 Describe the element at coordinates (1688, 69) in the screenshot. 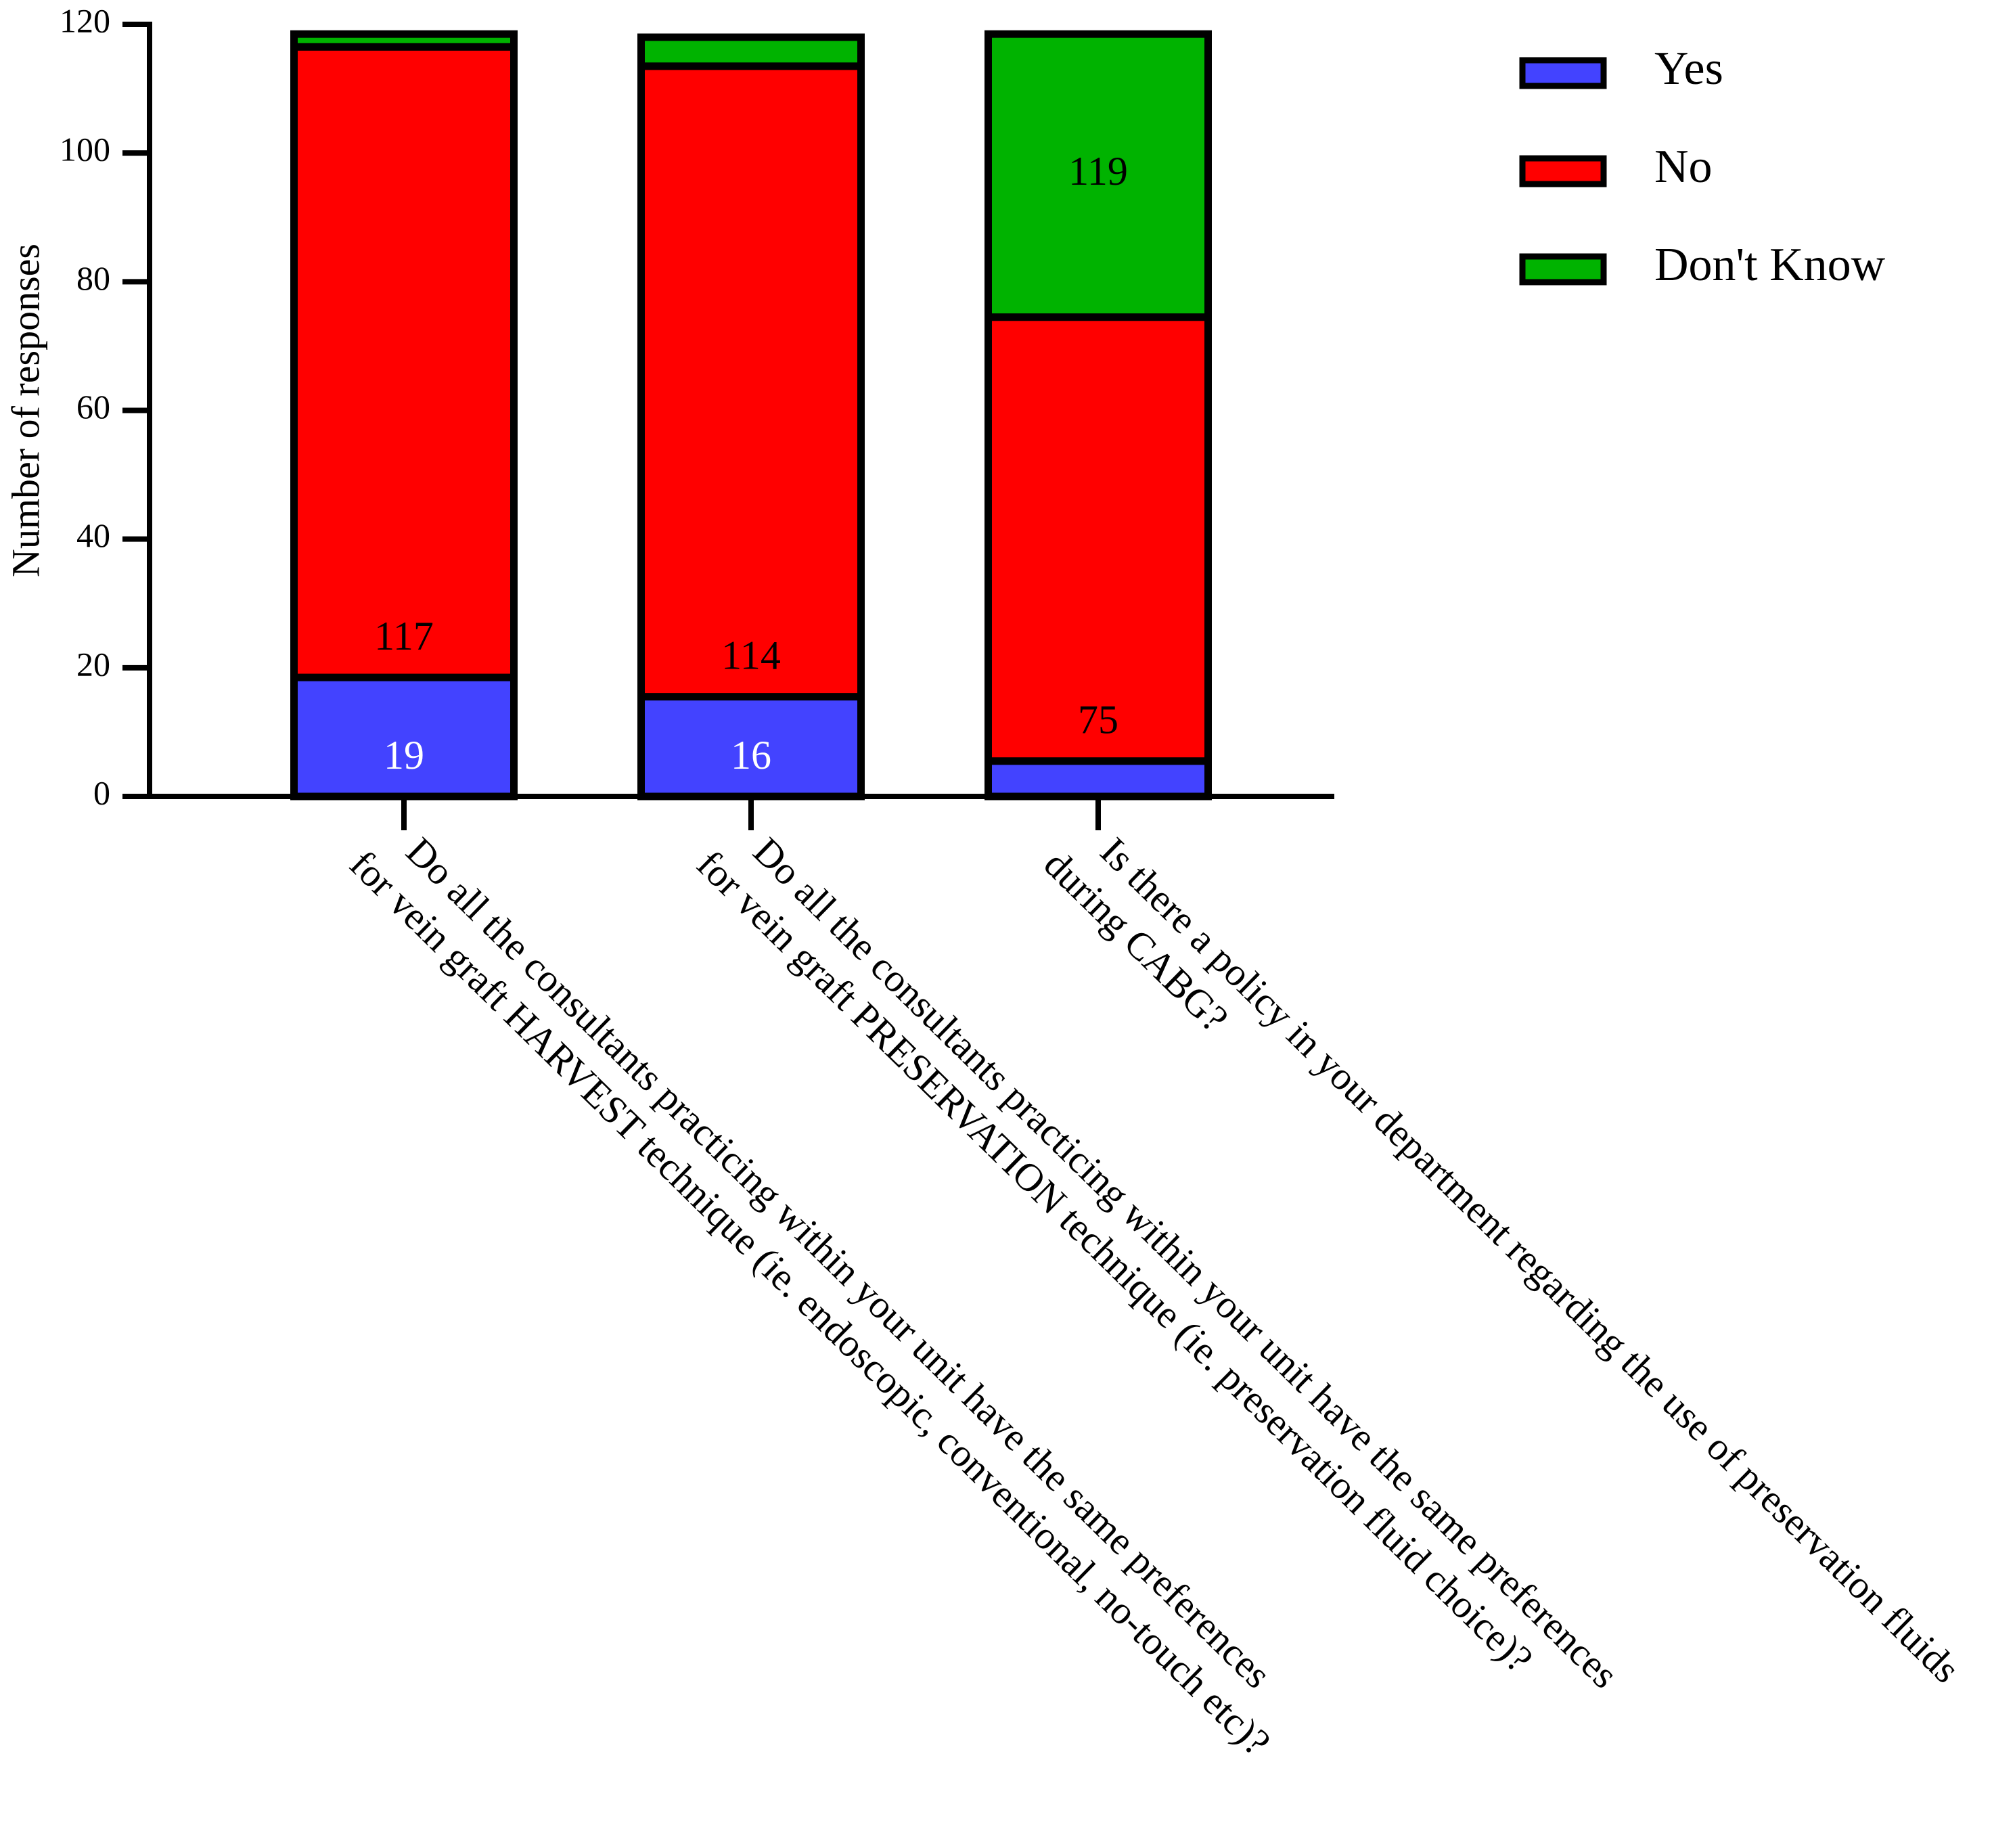

I see `legend-label-yes: Yes` at that location.